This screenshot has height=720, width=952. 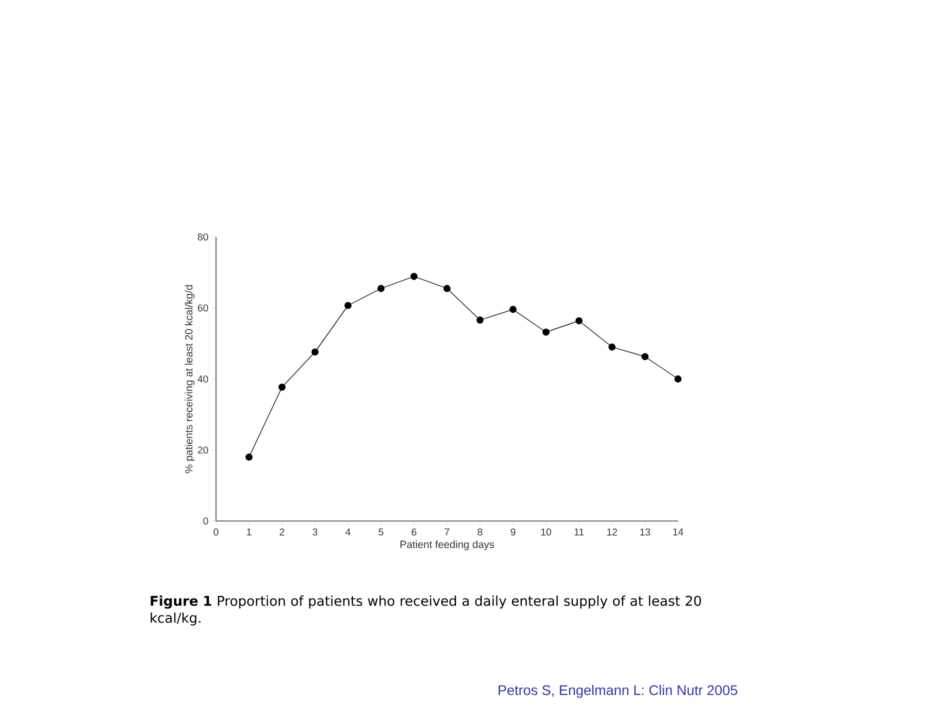 I want to click on x-tick-label: 3, so click(x=315, y=532).